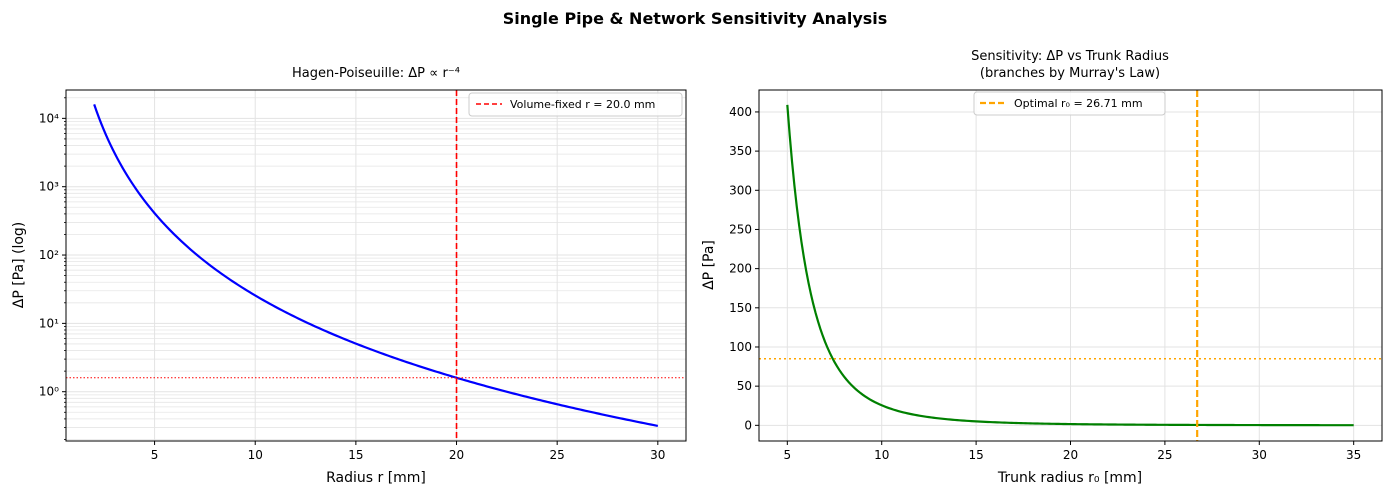 Image resolution: width=1390 pixels, height=495 pixels. Describe the element at coordinates (49, 187) in the screenshot. I see `left-y-tick-label: 10³` at that location.